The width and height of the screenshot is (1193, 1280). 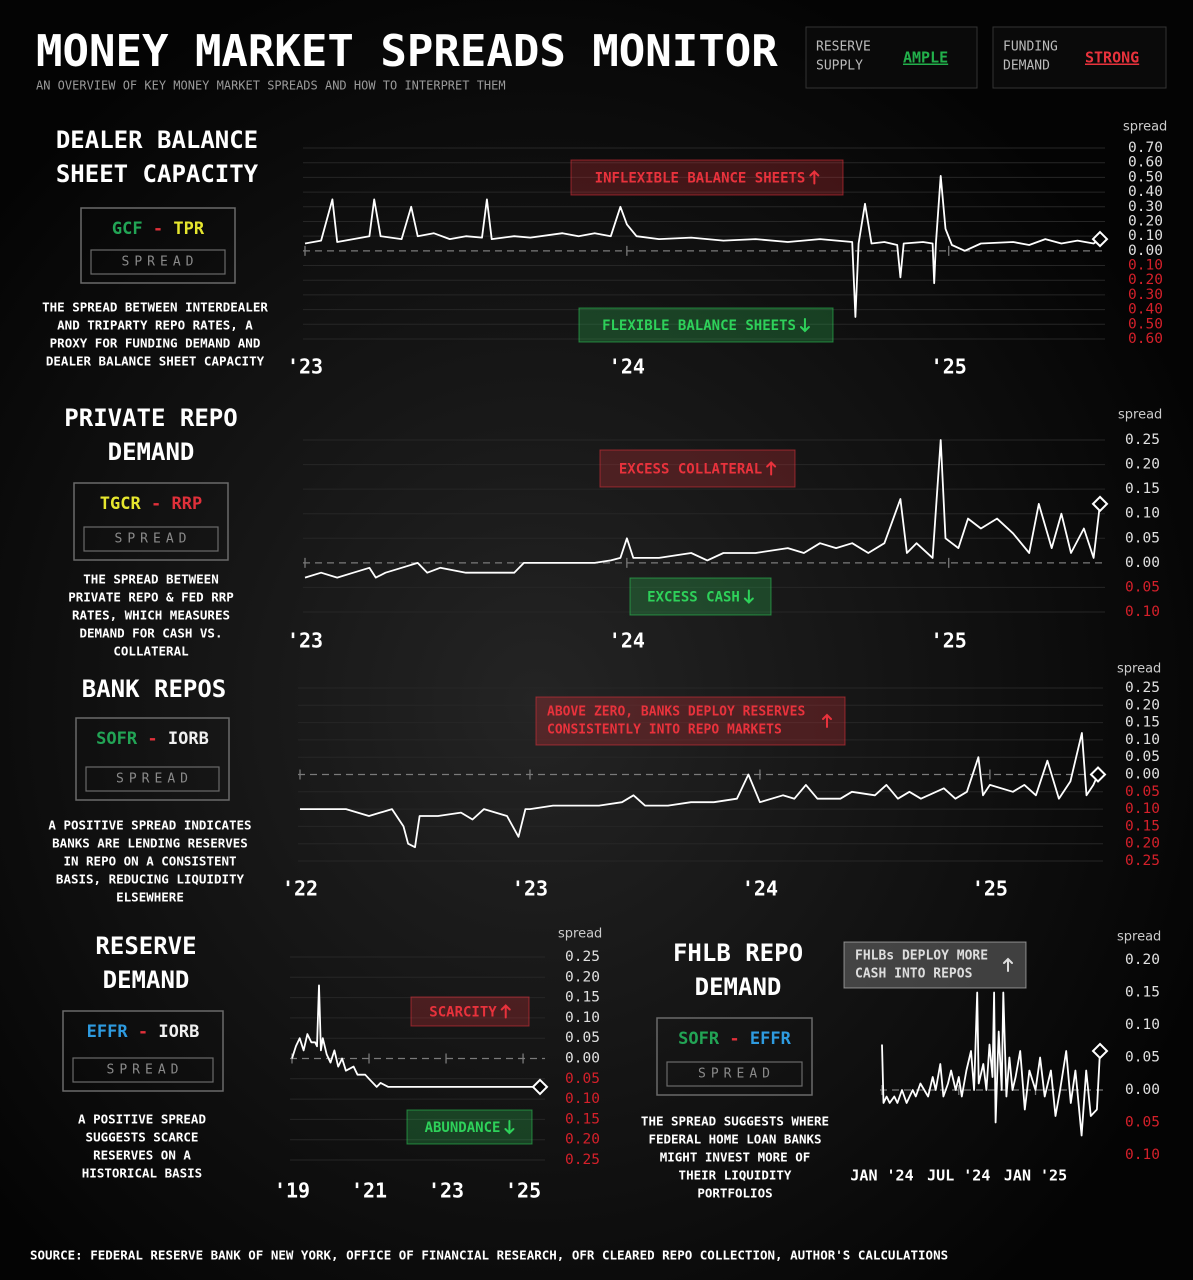 What do you see at coordinates (839, 66) in the screenshot?
I see `badge-label: SUPPLY` at bounding box center [839, 66].